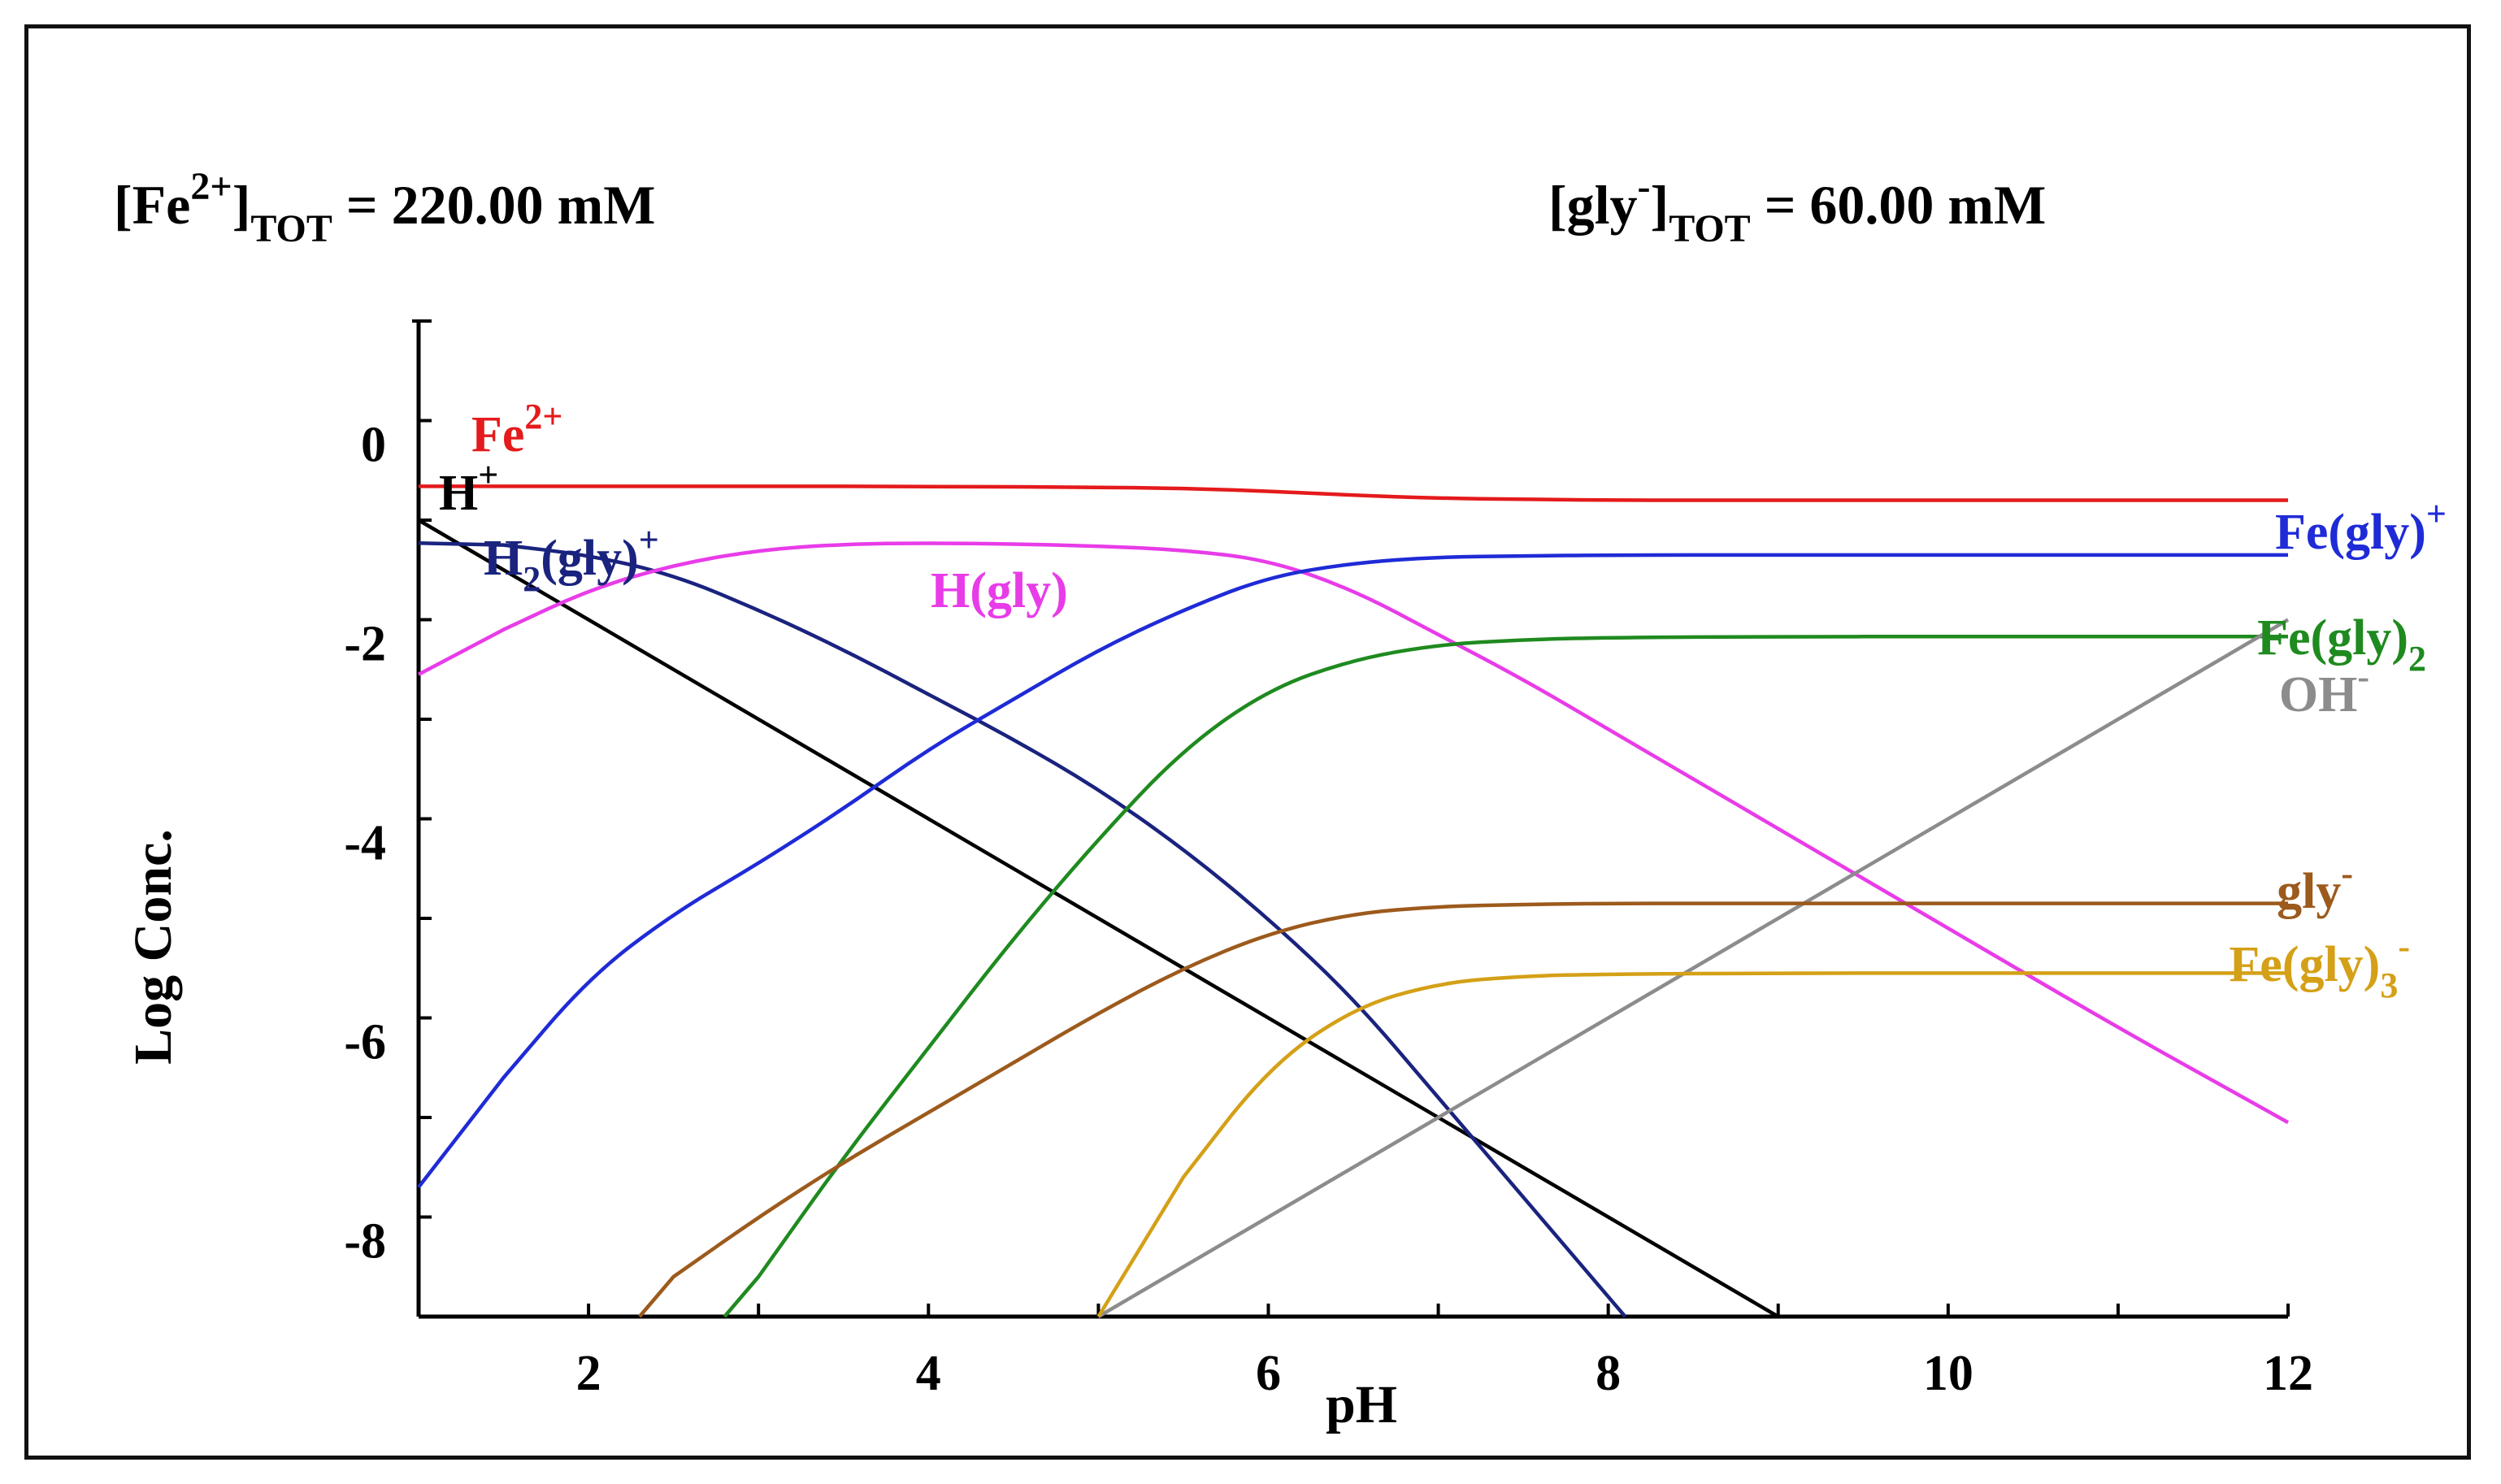 This screenshot has height=1484, width=2501. I want to click on fe-total-label: [Fe2+]TOT = 220.00 mM, so click(385, 207).